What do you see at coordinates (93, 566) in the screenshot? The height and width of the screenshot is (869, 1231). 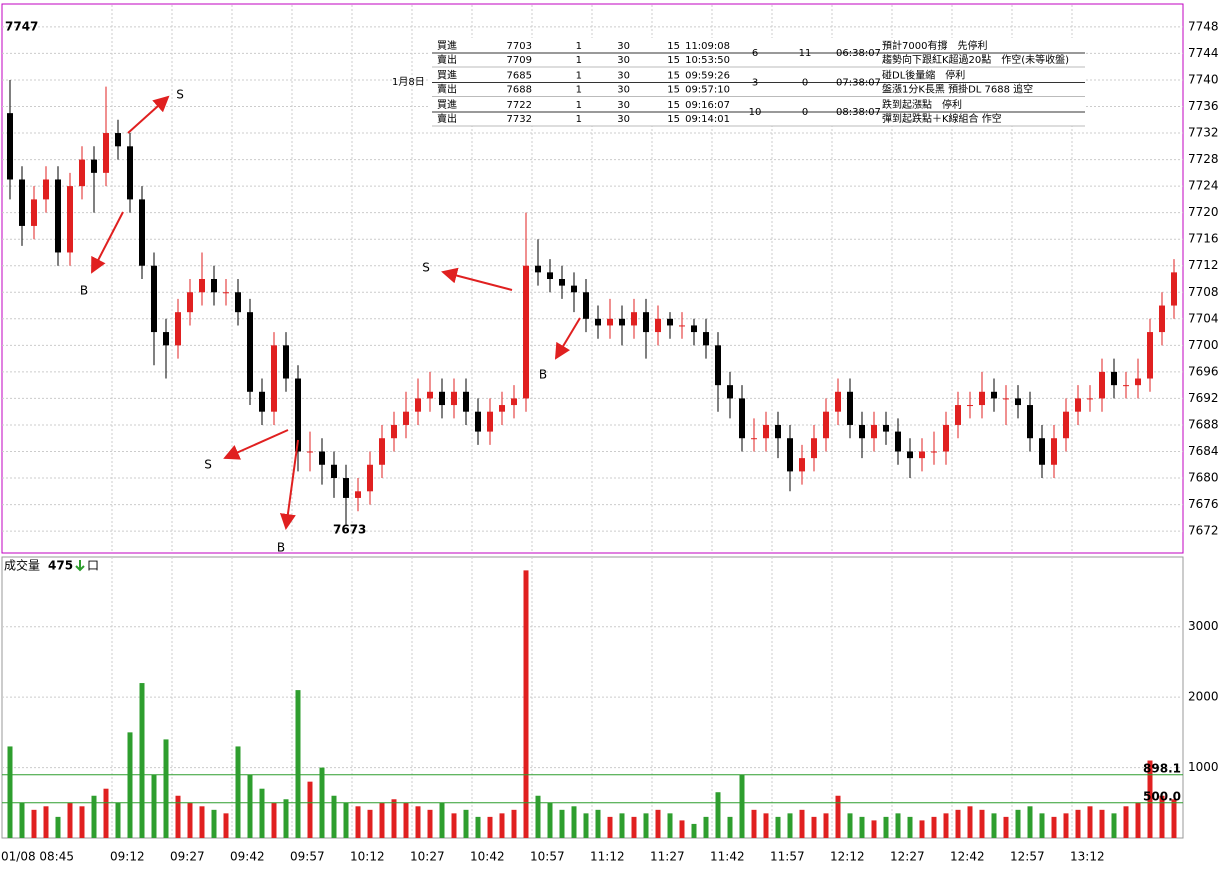 I see `volume-unit: 口` at bounding box center [93, 566].